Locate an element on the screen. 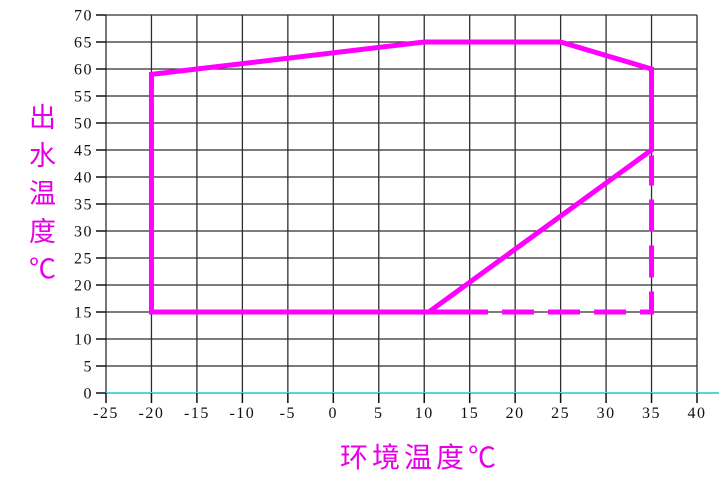 The height and width of the screenshot is (485, 720). x-tick-label: -15 is located at coordinates (197, 413).